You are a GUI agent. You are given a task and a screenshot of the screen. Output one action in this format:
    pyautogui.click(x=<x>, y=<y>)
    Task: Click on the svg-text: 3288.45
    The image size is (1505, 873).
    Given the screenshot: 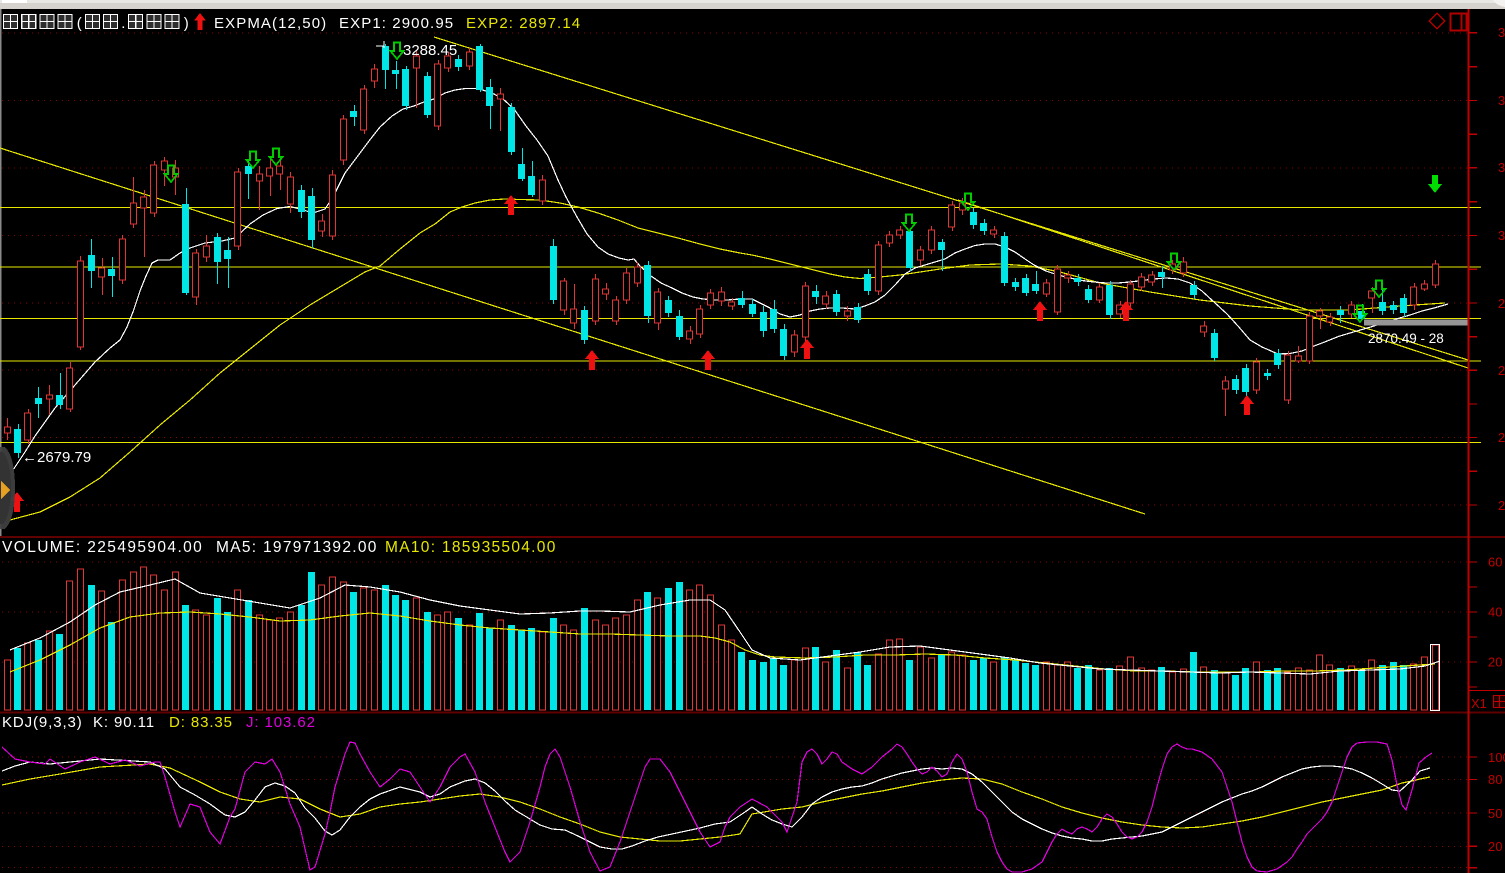 What is the action you would take?
    pyautogui.click(x=430, y=50)
    